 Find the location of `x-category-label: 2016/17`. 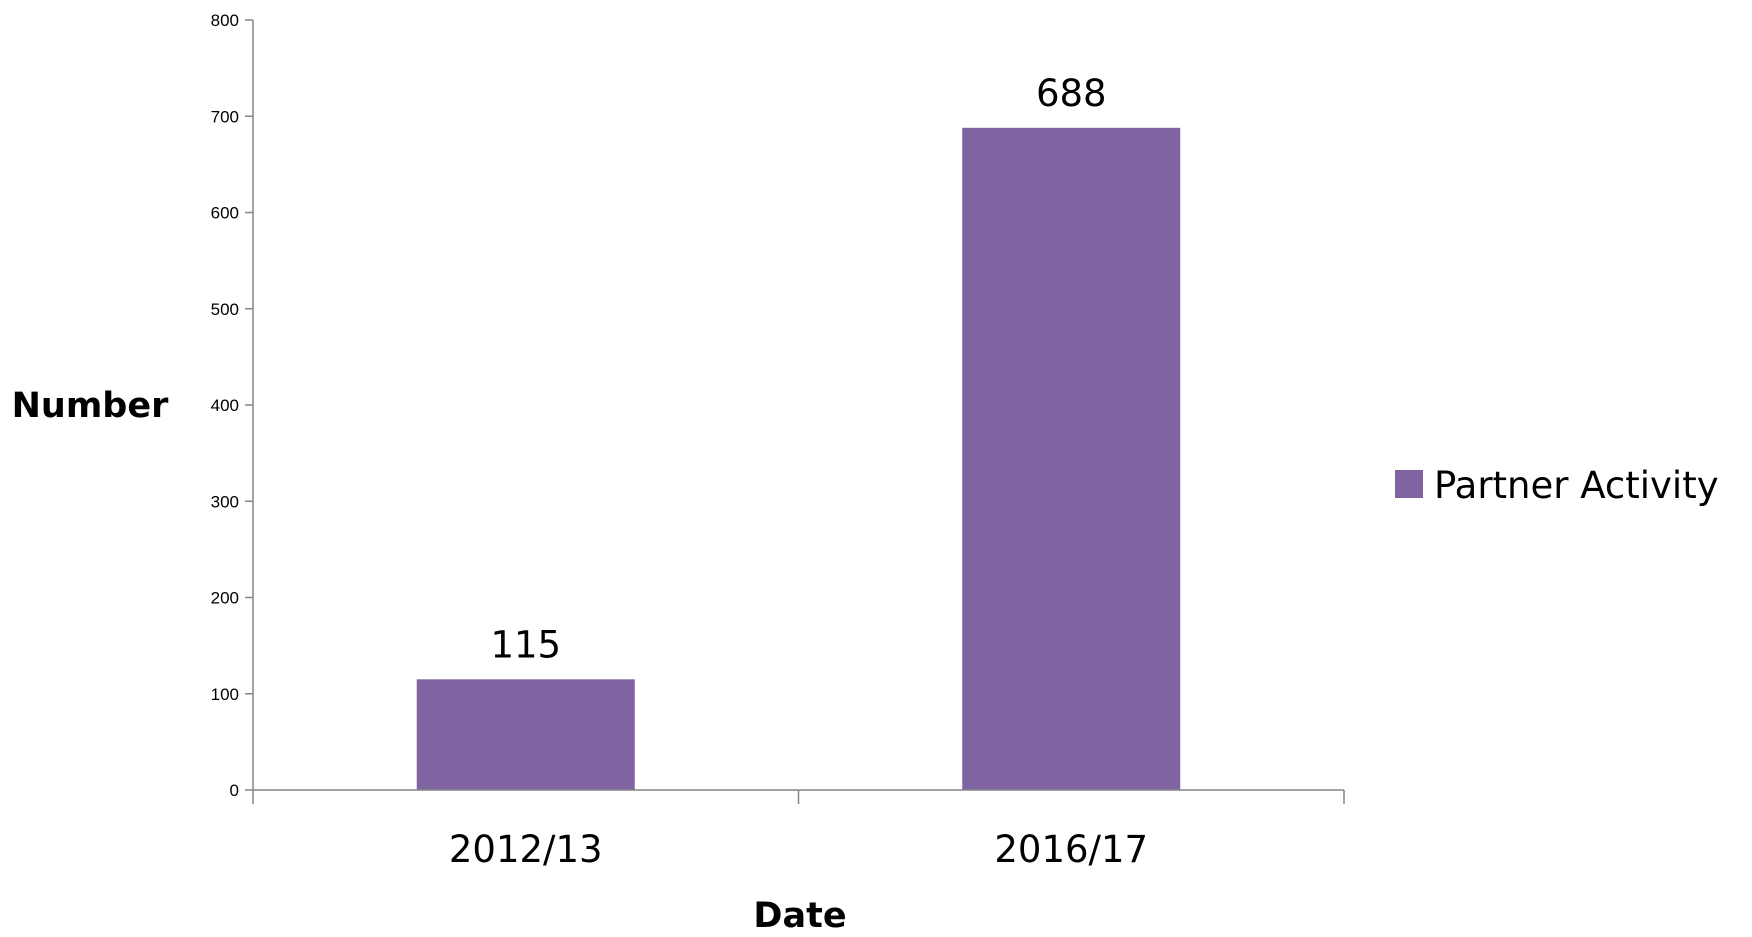

x-category-label: 2016/17 is located at coordinates (1071, 849).